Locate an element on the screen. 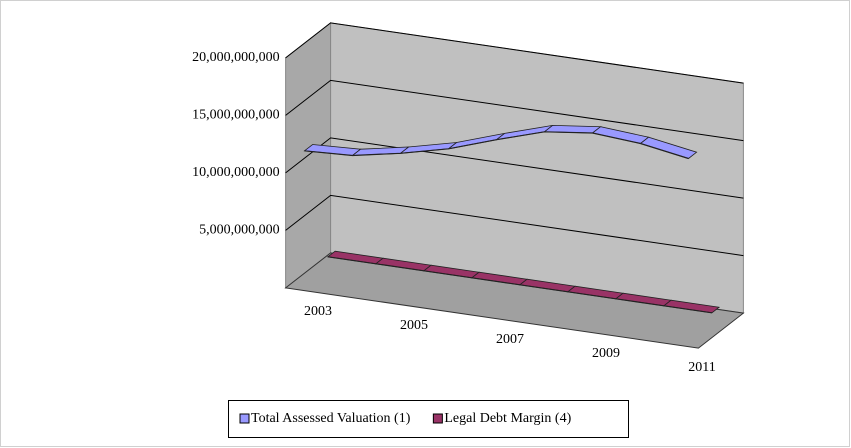 The width and height of the screenshot is (851, 448). x-tick-label: 2009 is located at coordinates (606, 353).